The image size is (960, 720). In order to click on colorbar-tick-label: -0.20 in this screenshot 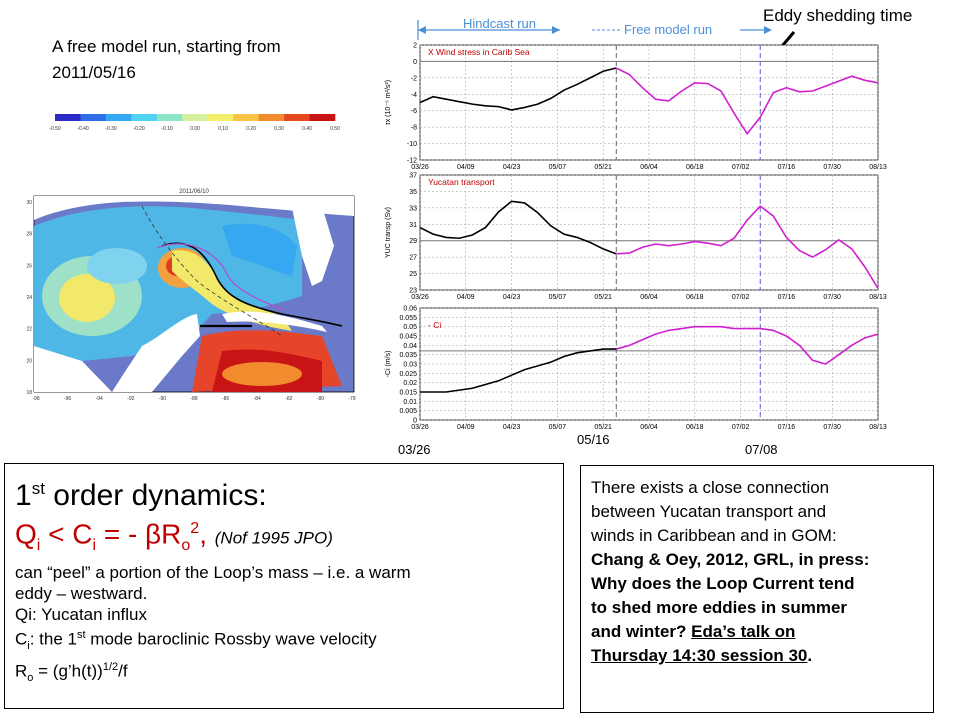, I will do `click(139, 129)`.